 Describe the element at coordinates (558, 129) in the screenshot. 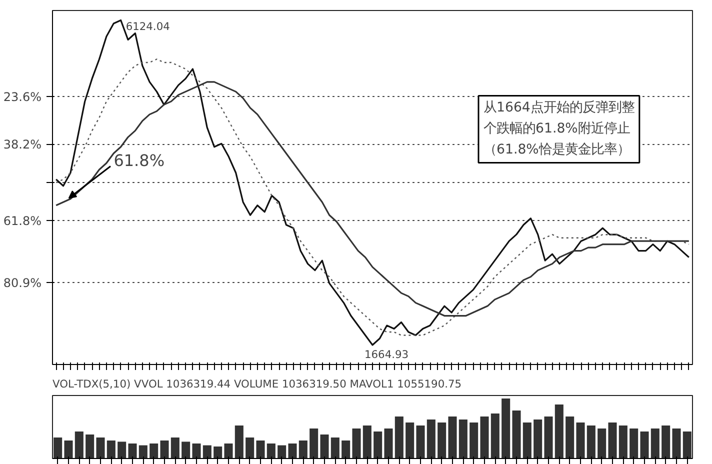

I see `annotation: 从1664点开始的反弹到整个跌幅的61.8%附近停止（61.8%恰是黄金比率）` at that location.